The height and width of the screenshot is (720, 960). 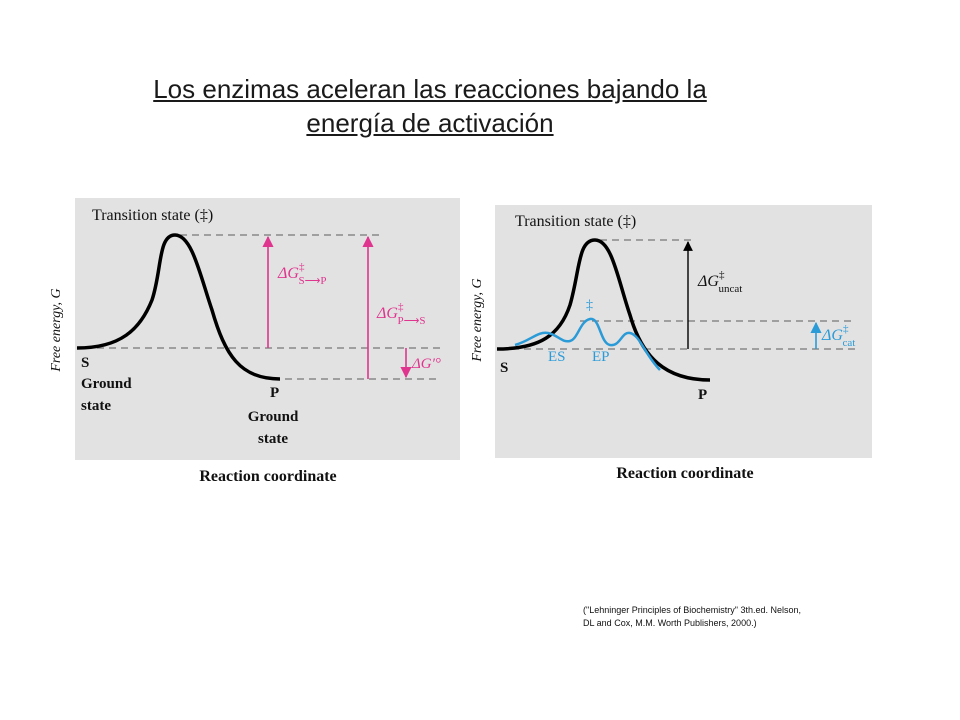 What do you see at coordinates (601, 357) in the screenshot?
I see `right-ep-label: EP` at bounding box center [601, 357].